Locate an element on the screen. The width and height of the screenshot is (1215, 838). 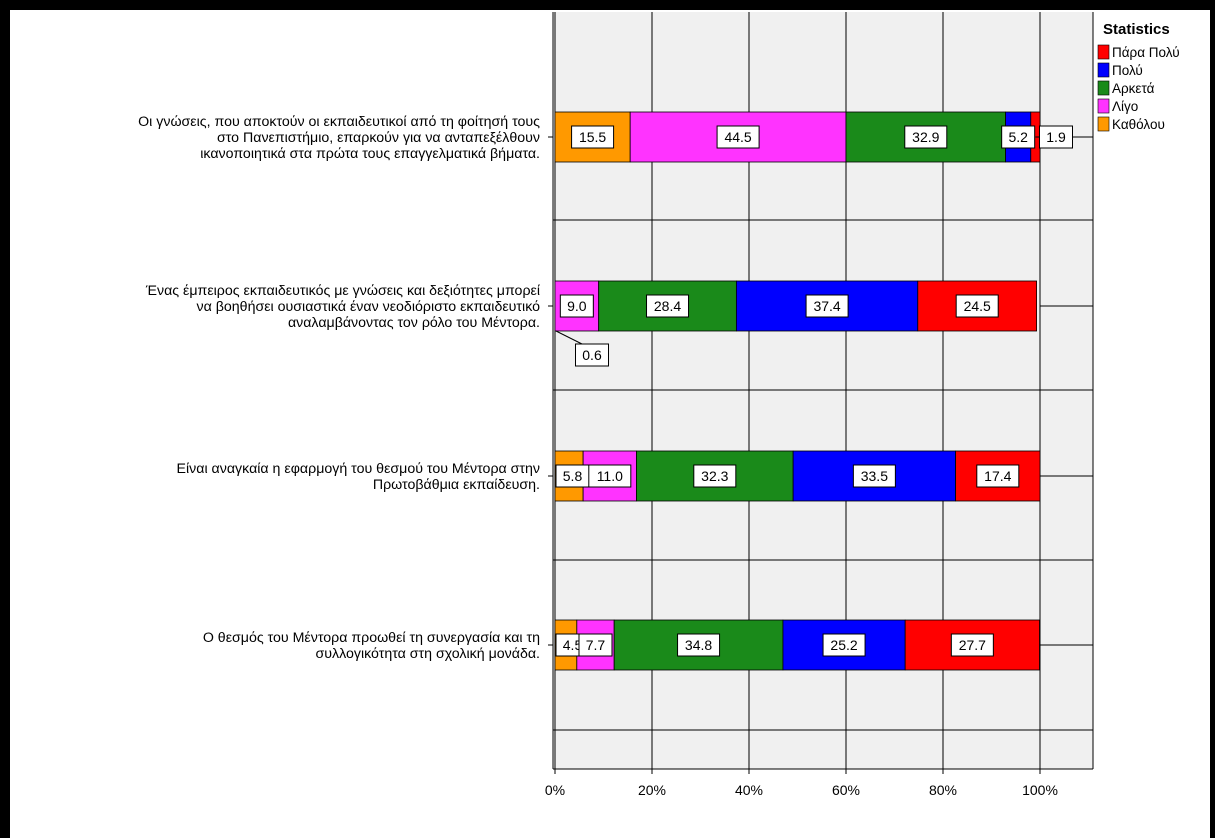
legend-label: Αρκετά is located at coordinates (1133, 88).